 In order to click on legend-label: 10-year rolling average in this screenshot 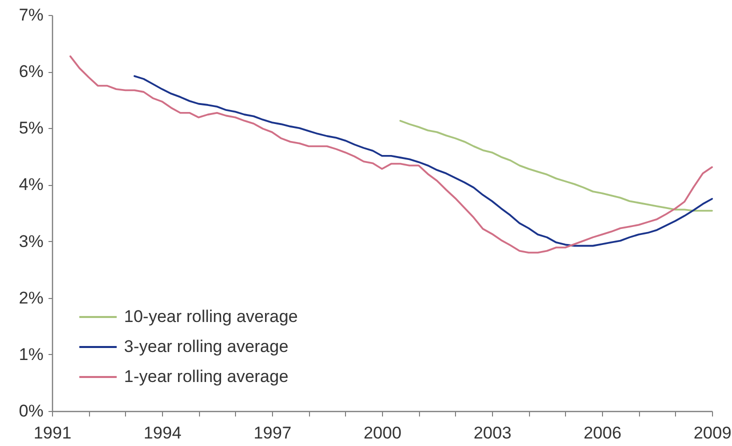, I will do `click(211, 316)`.